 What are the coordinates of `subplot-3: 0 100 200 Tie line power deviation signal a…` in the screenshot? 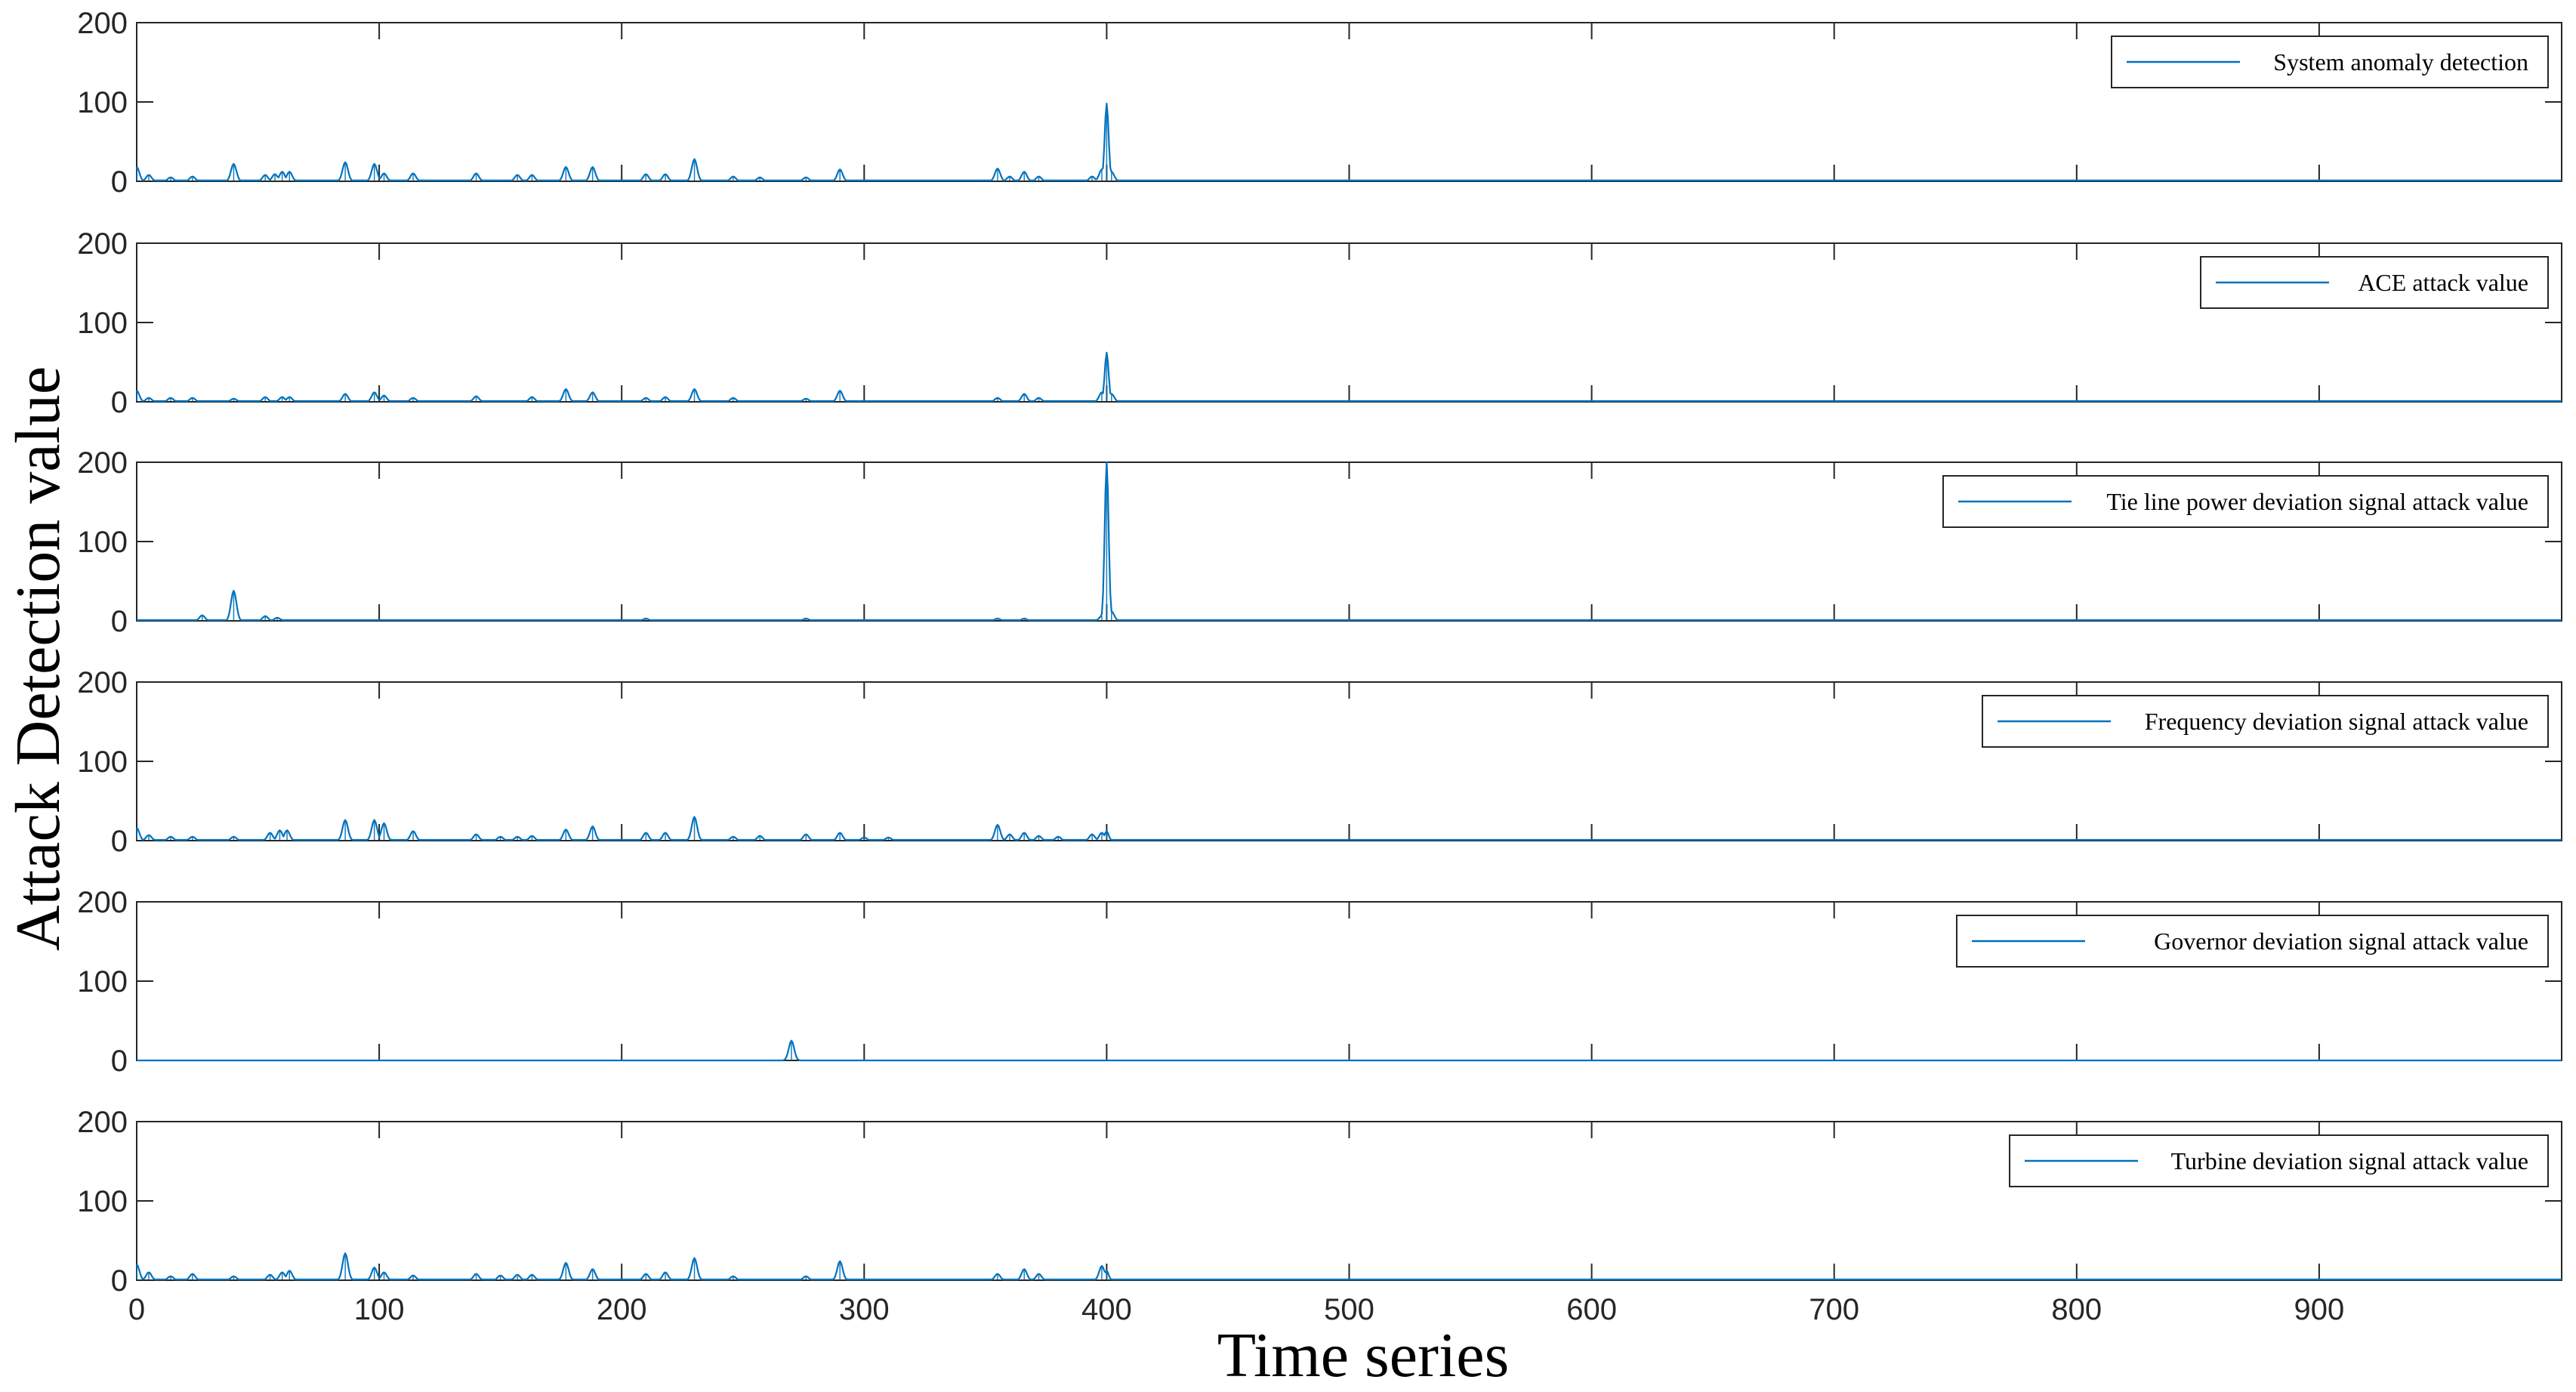 It's located at (1319, 542).